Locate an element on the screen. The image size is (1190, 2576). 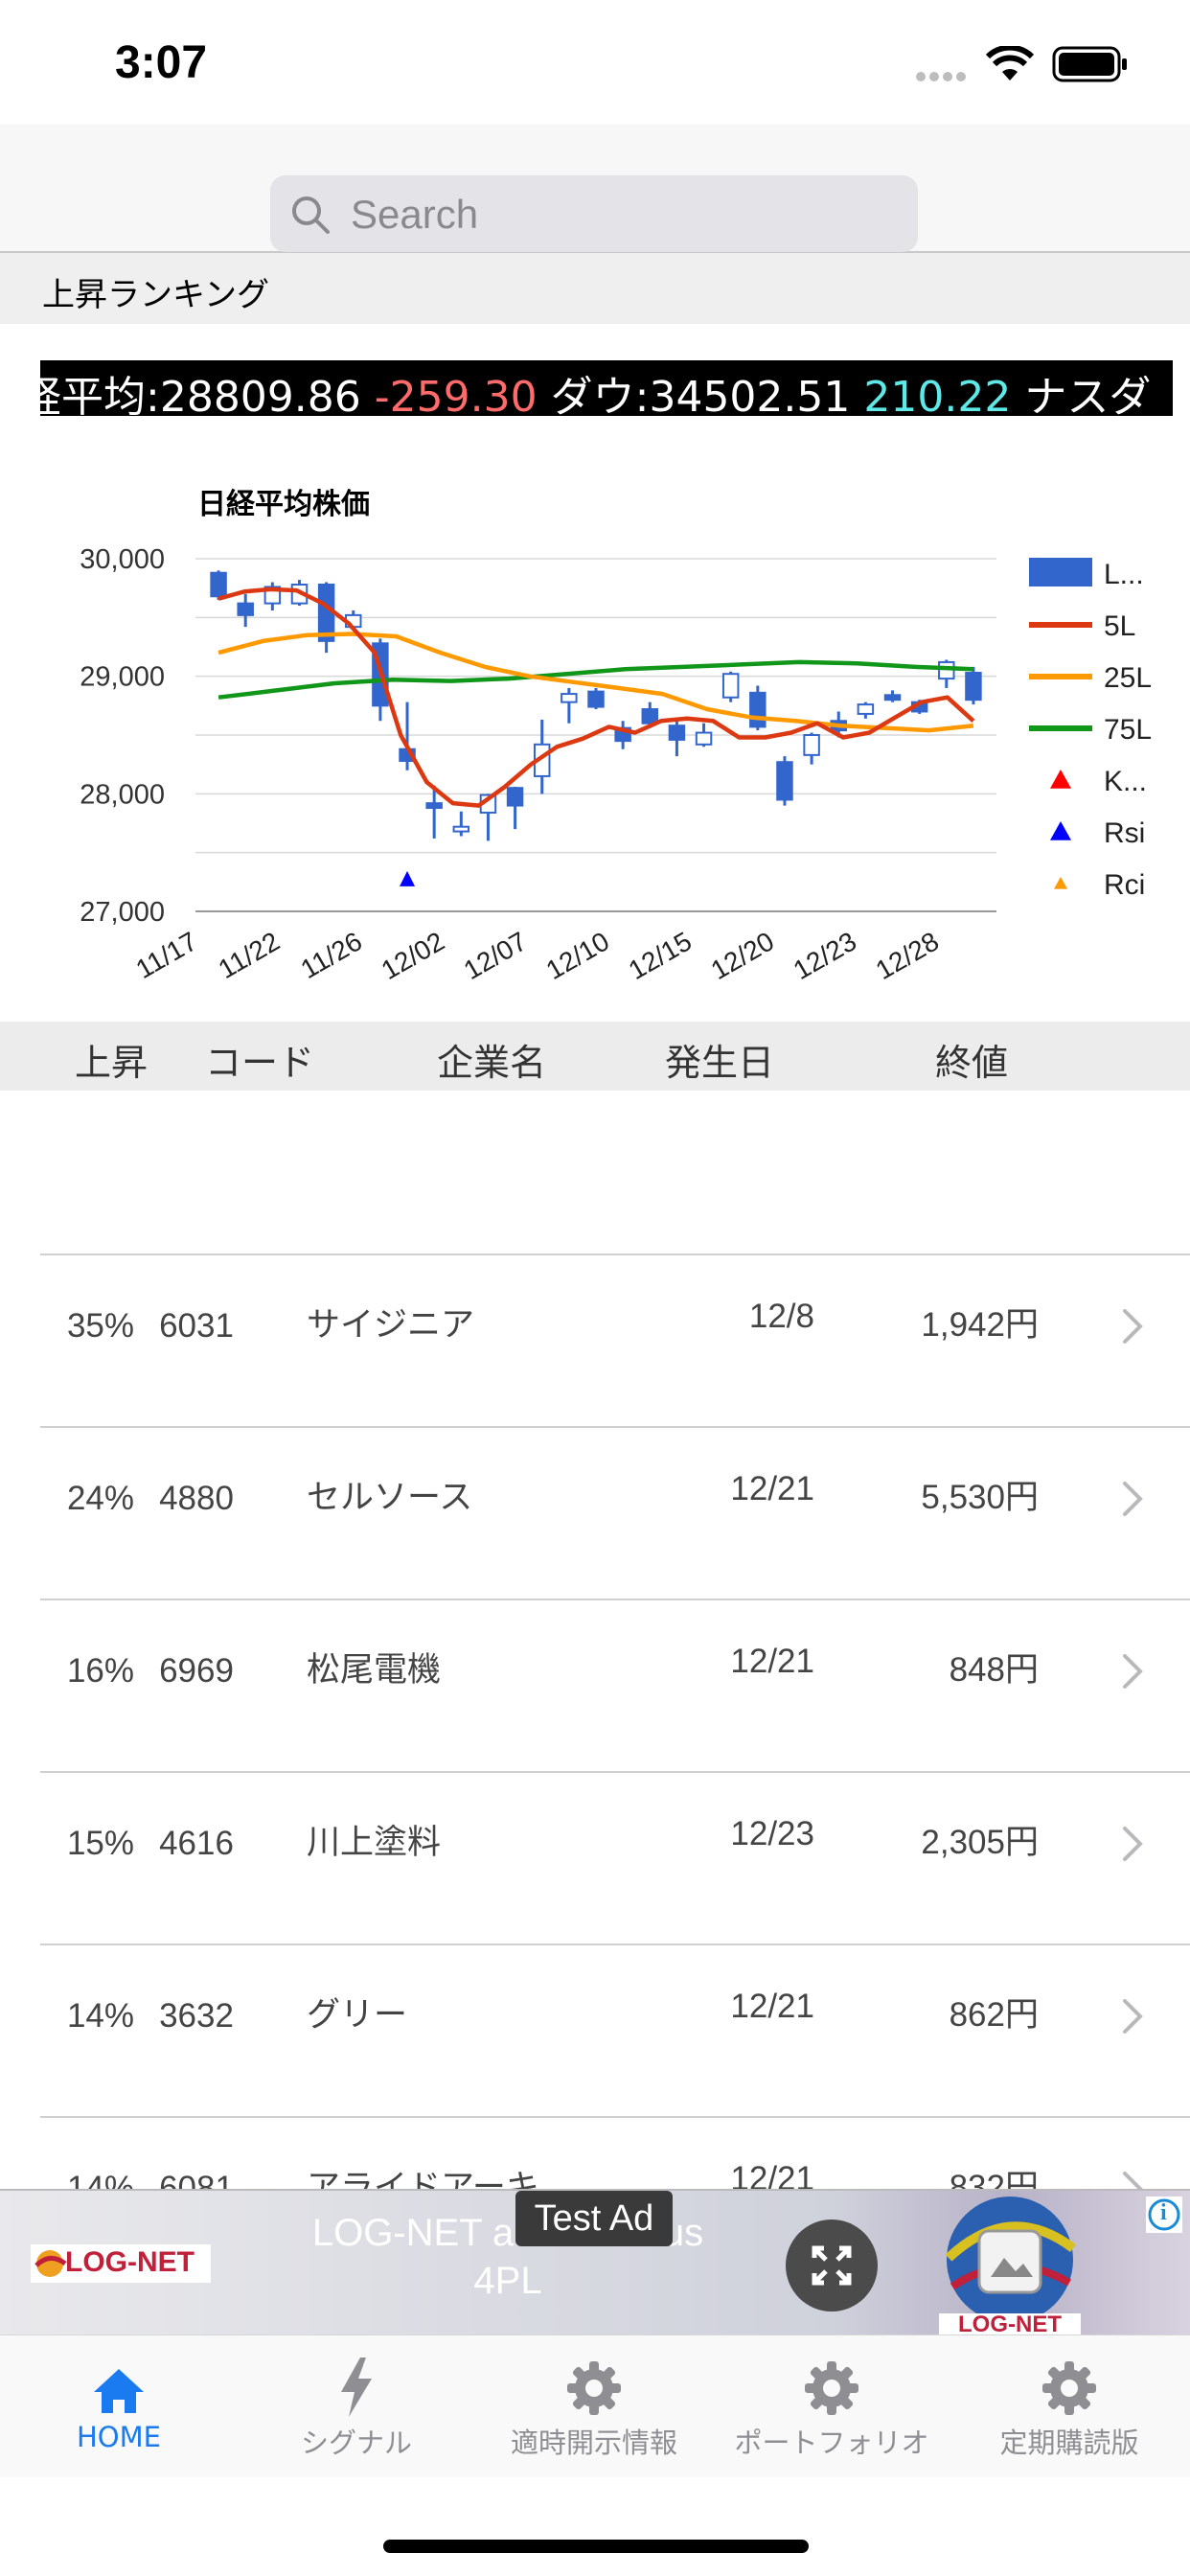
tab-portfolio: ポートフォリオ is located at coordinates (832, 2405).